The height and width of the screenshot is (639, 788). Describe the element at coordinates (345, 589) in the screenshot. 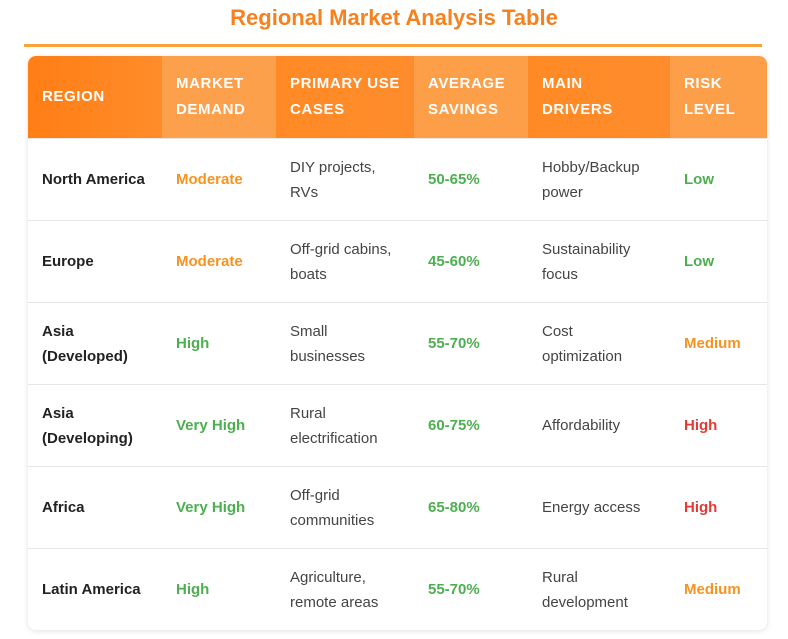

I see `cell-primary-use-cases: Agriculture, remote areas` at that location.